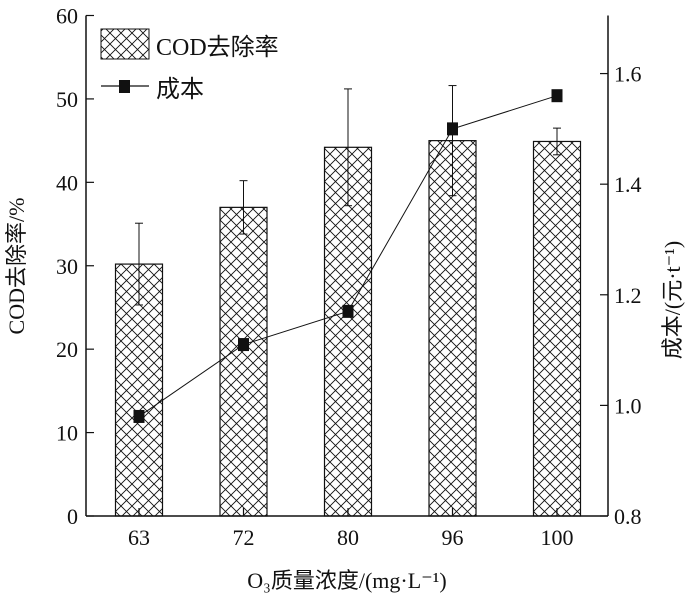 The width and height of the screenshot is (700, 606). Describe the element at coordinates (557, 537) in the screenshot. I see `x-tick-label-100: 100` at that location.